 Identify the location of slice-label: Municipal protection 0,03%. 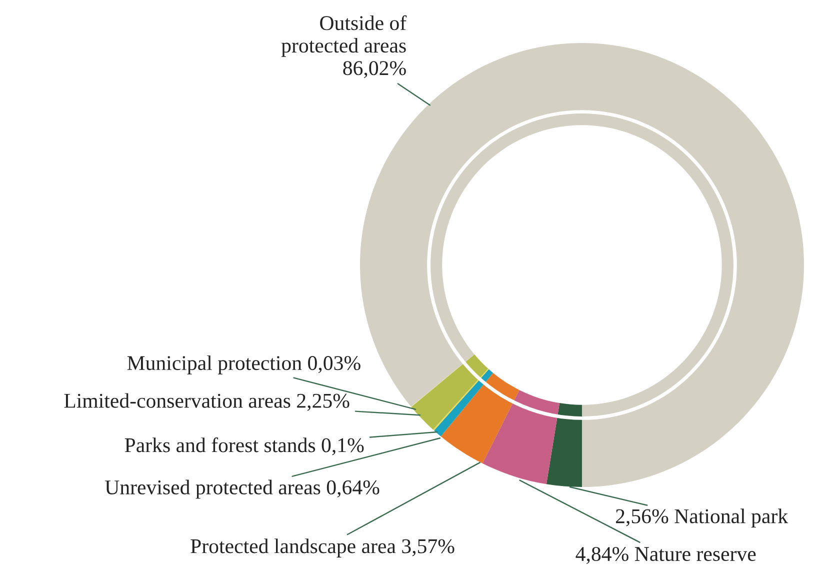
(243, 364).